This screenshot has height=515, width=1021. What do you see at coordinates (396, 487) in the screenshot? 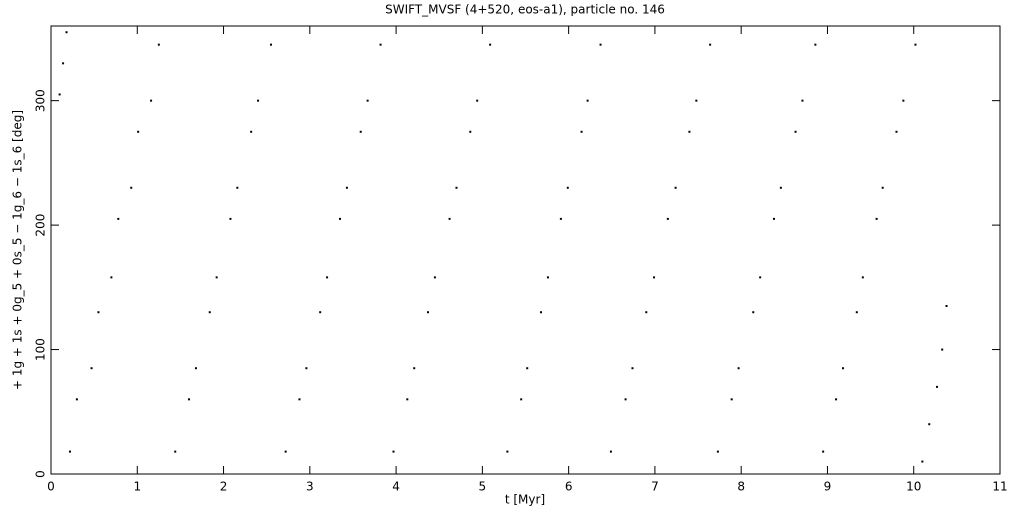
I see `x-tick-label: 4` at bounding box center [396, 487].